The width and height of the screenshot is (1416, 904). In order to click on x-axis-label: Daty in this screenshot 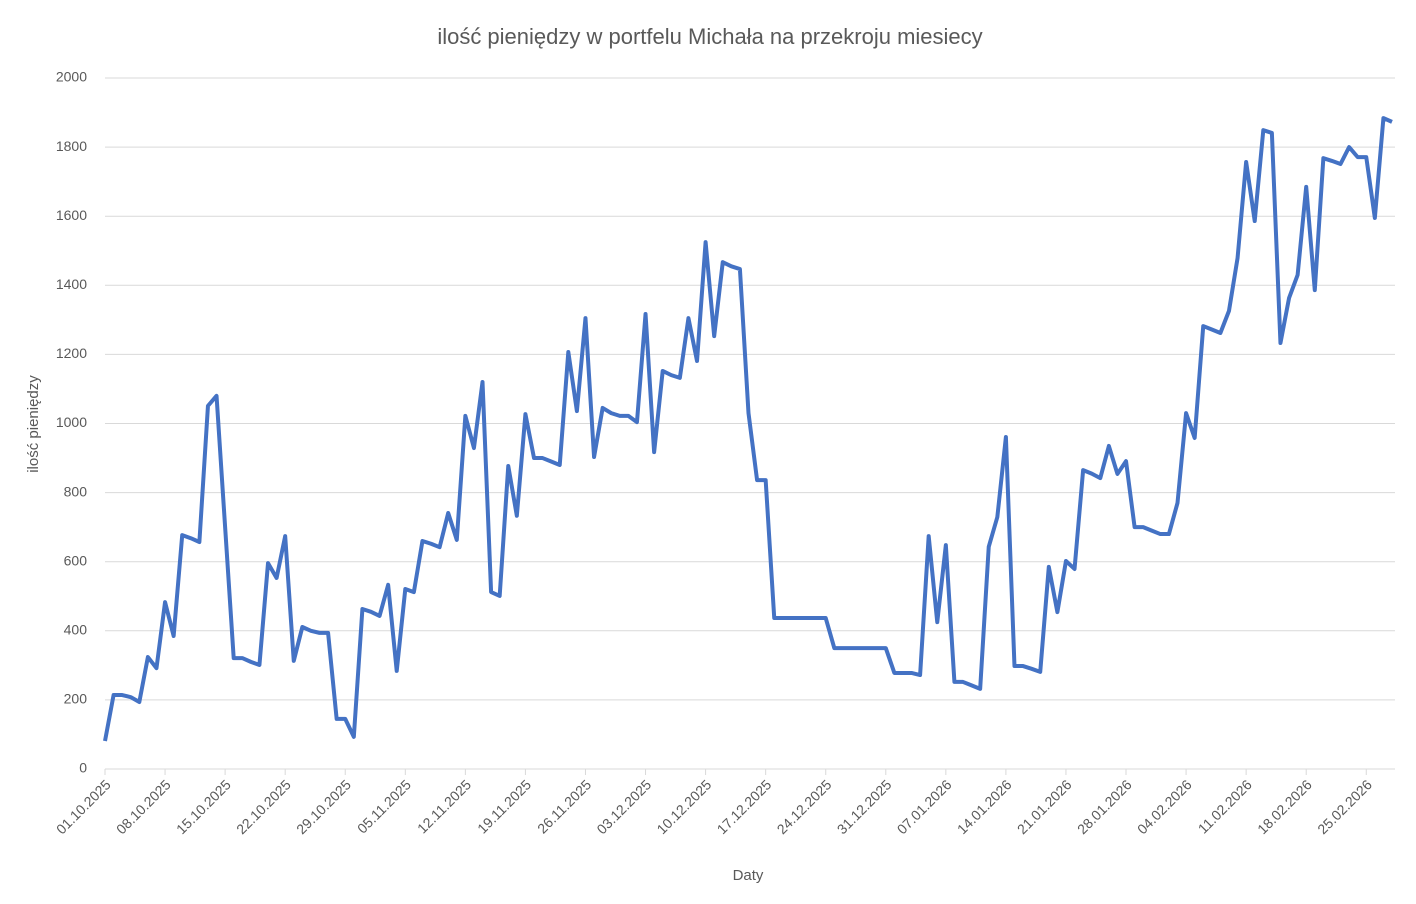, I will do `click(748, 875)`.